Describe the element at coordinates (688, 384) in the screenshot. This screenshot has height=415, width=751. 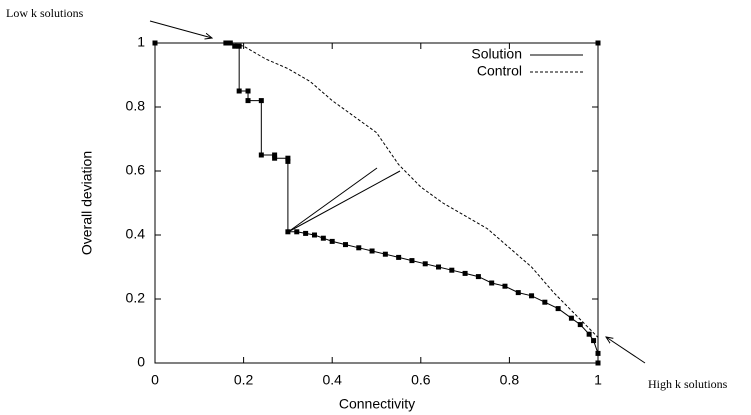
I see `annotation: High k solutions` at that location.